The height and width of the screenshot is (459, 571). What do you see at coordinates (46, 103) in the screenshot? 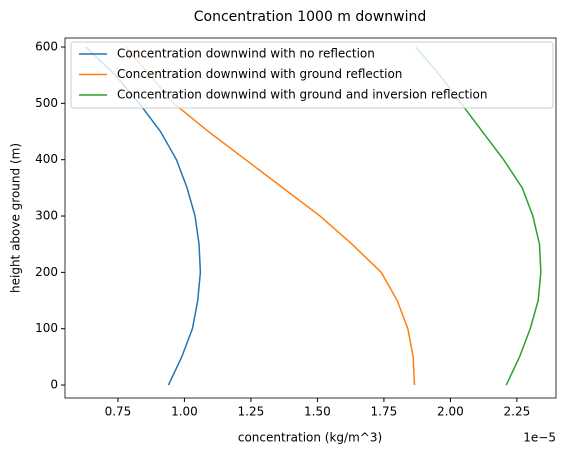
I see `y-tick-label: 500` at bounding box center [46, 103].